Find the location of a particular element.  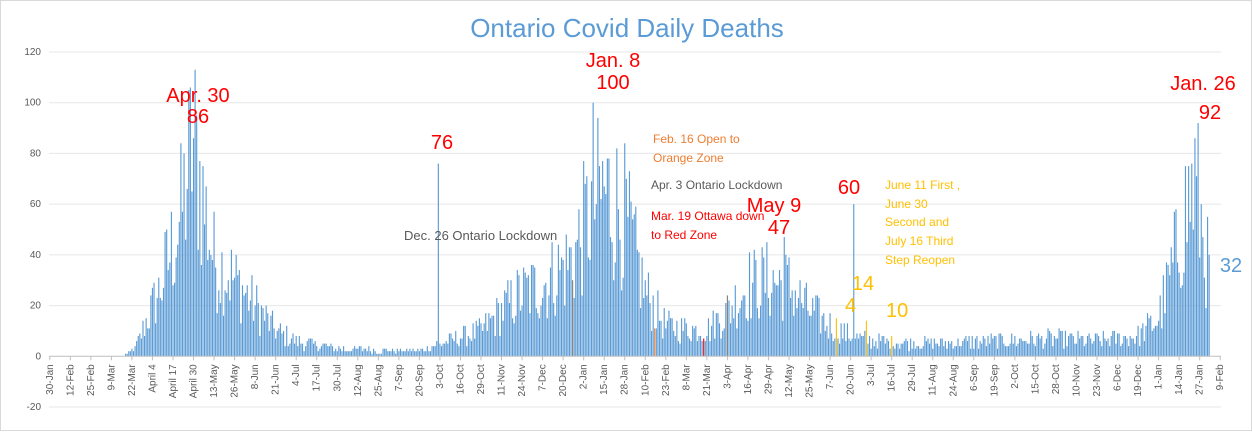

x-tick-label: 29-Jul is located at coordinates (912, 377).